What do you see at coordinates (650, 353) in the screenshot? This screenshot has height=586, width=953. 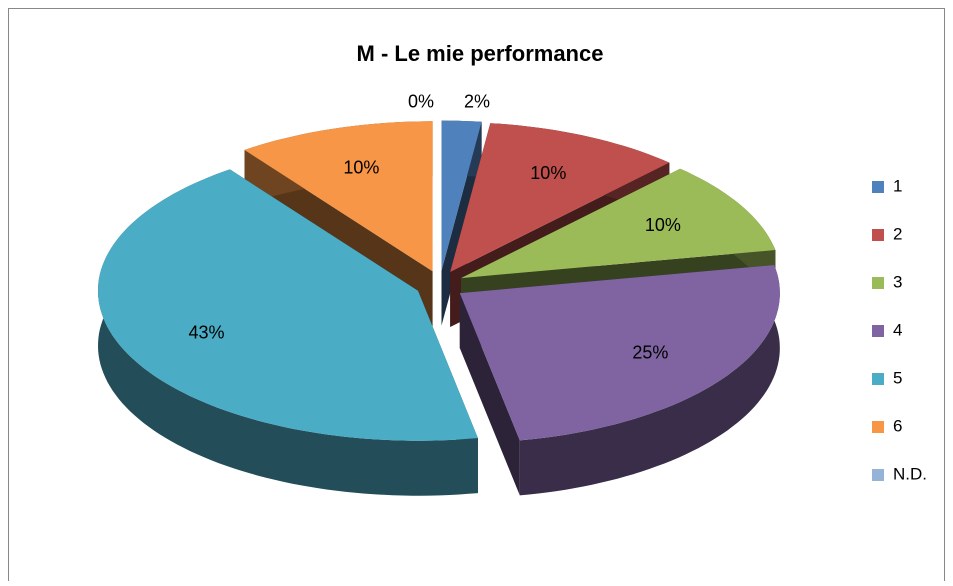 I see `data-label: 25%` at bounding box center [650, 353].